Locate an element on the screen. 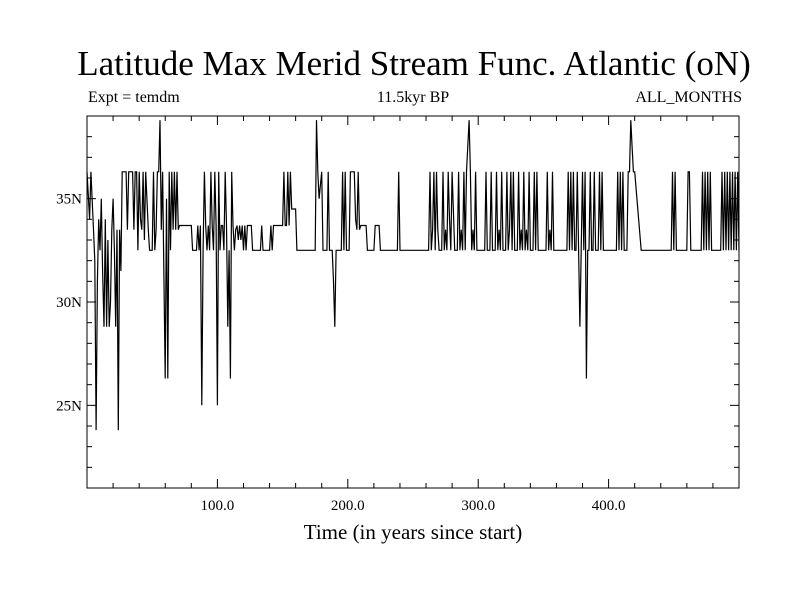  chart-subtitle: 11.5kyr BP is located at coordinates (413, 97).